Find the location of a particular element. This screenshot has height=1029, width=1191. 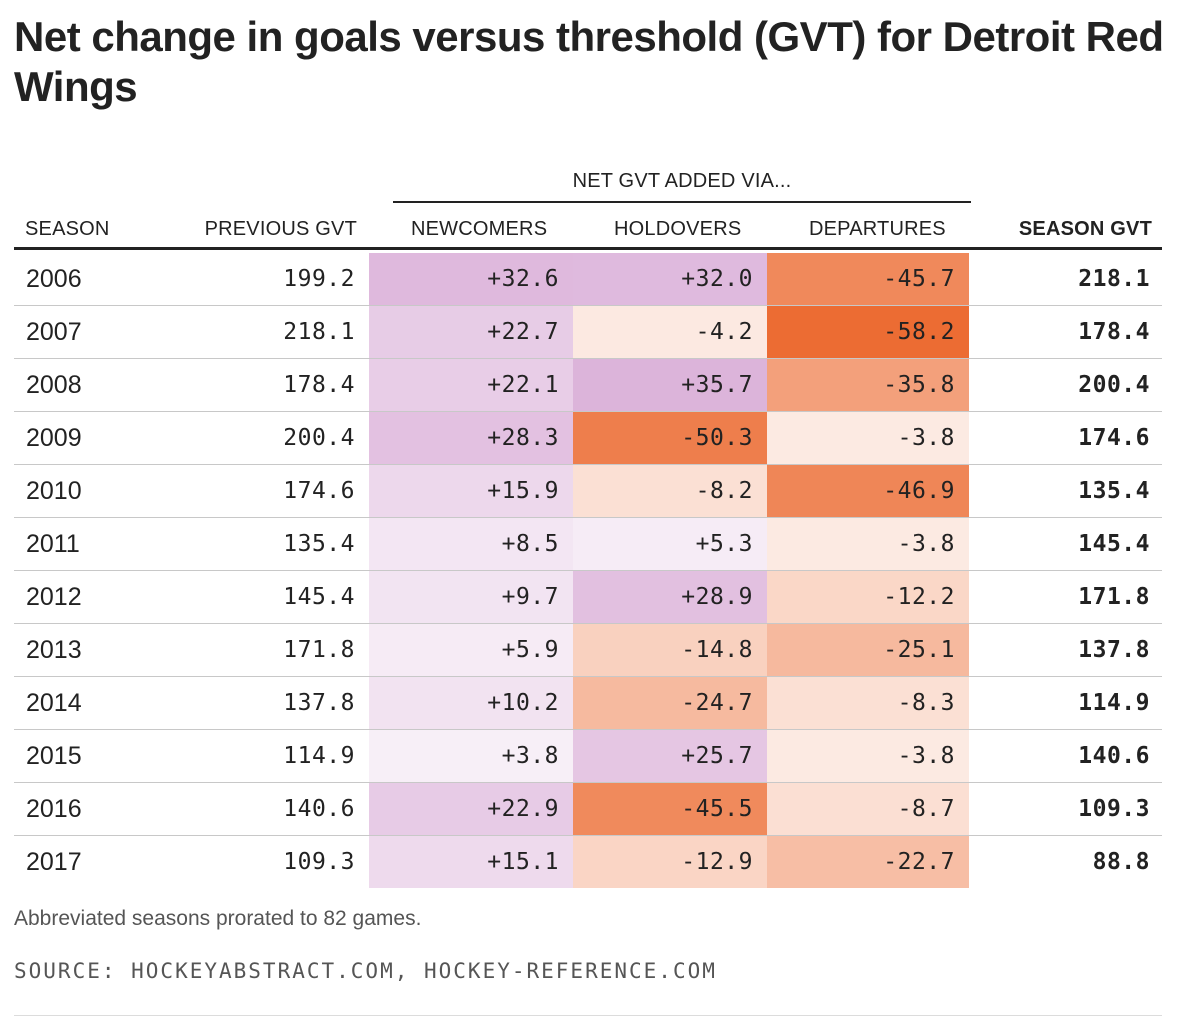

table-row: 2013 171.8 +5.9 -14.8 -25.1 137.8 is located at coordinates (588, 650).